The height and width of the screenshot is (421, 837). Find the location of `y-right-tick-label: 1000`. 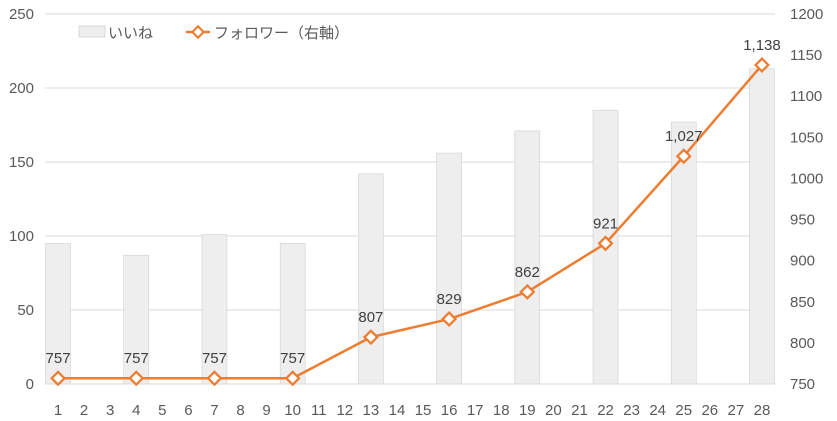

y-right-tick-label: 1000 is located at coordinates (806, 178).